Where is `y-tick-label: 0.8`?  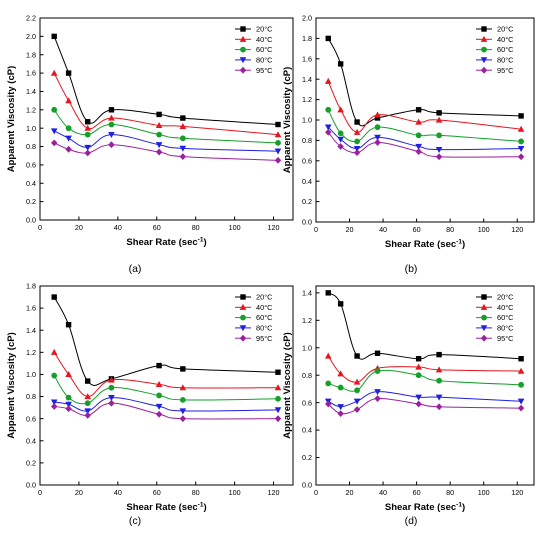 y-tick-label: 0.8 is located at coordinates (31, 146).